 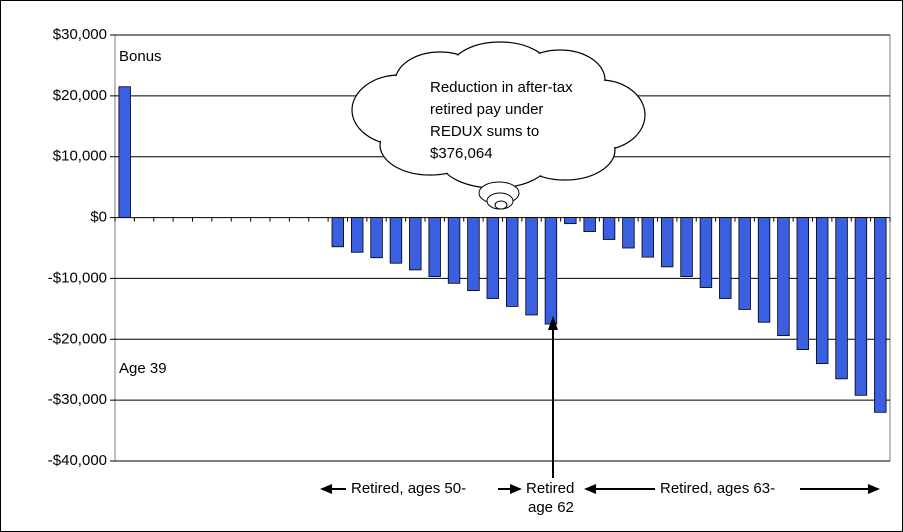 What do you see at coordinates (77, 399) in the screenshot?
I see `y-tick-label: -$30,000` at bounding box center [77, 399].